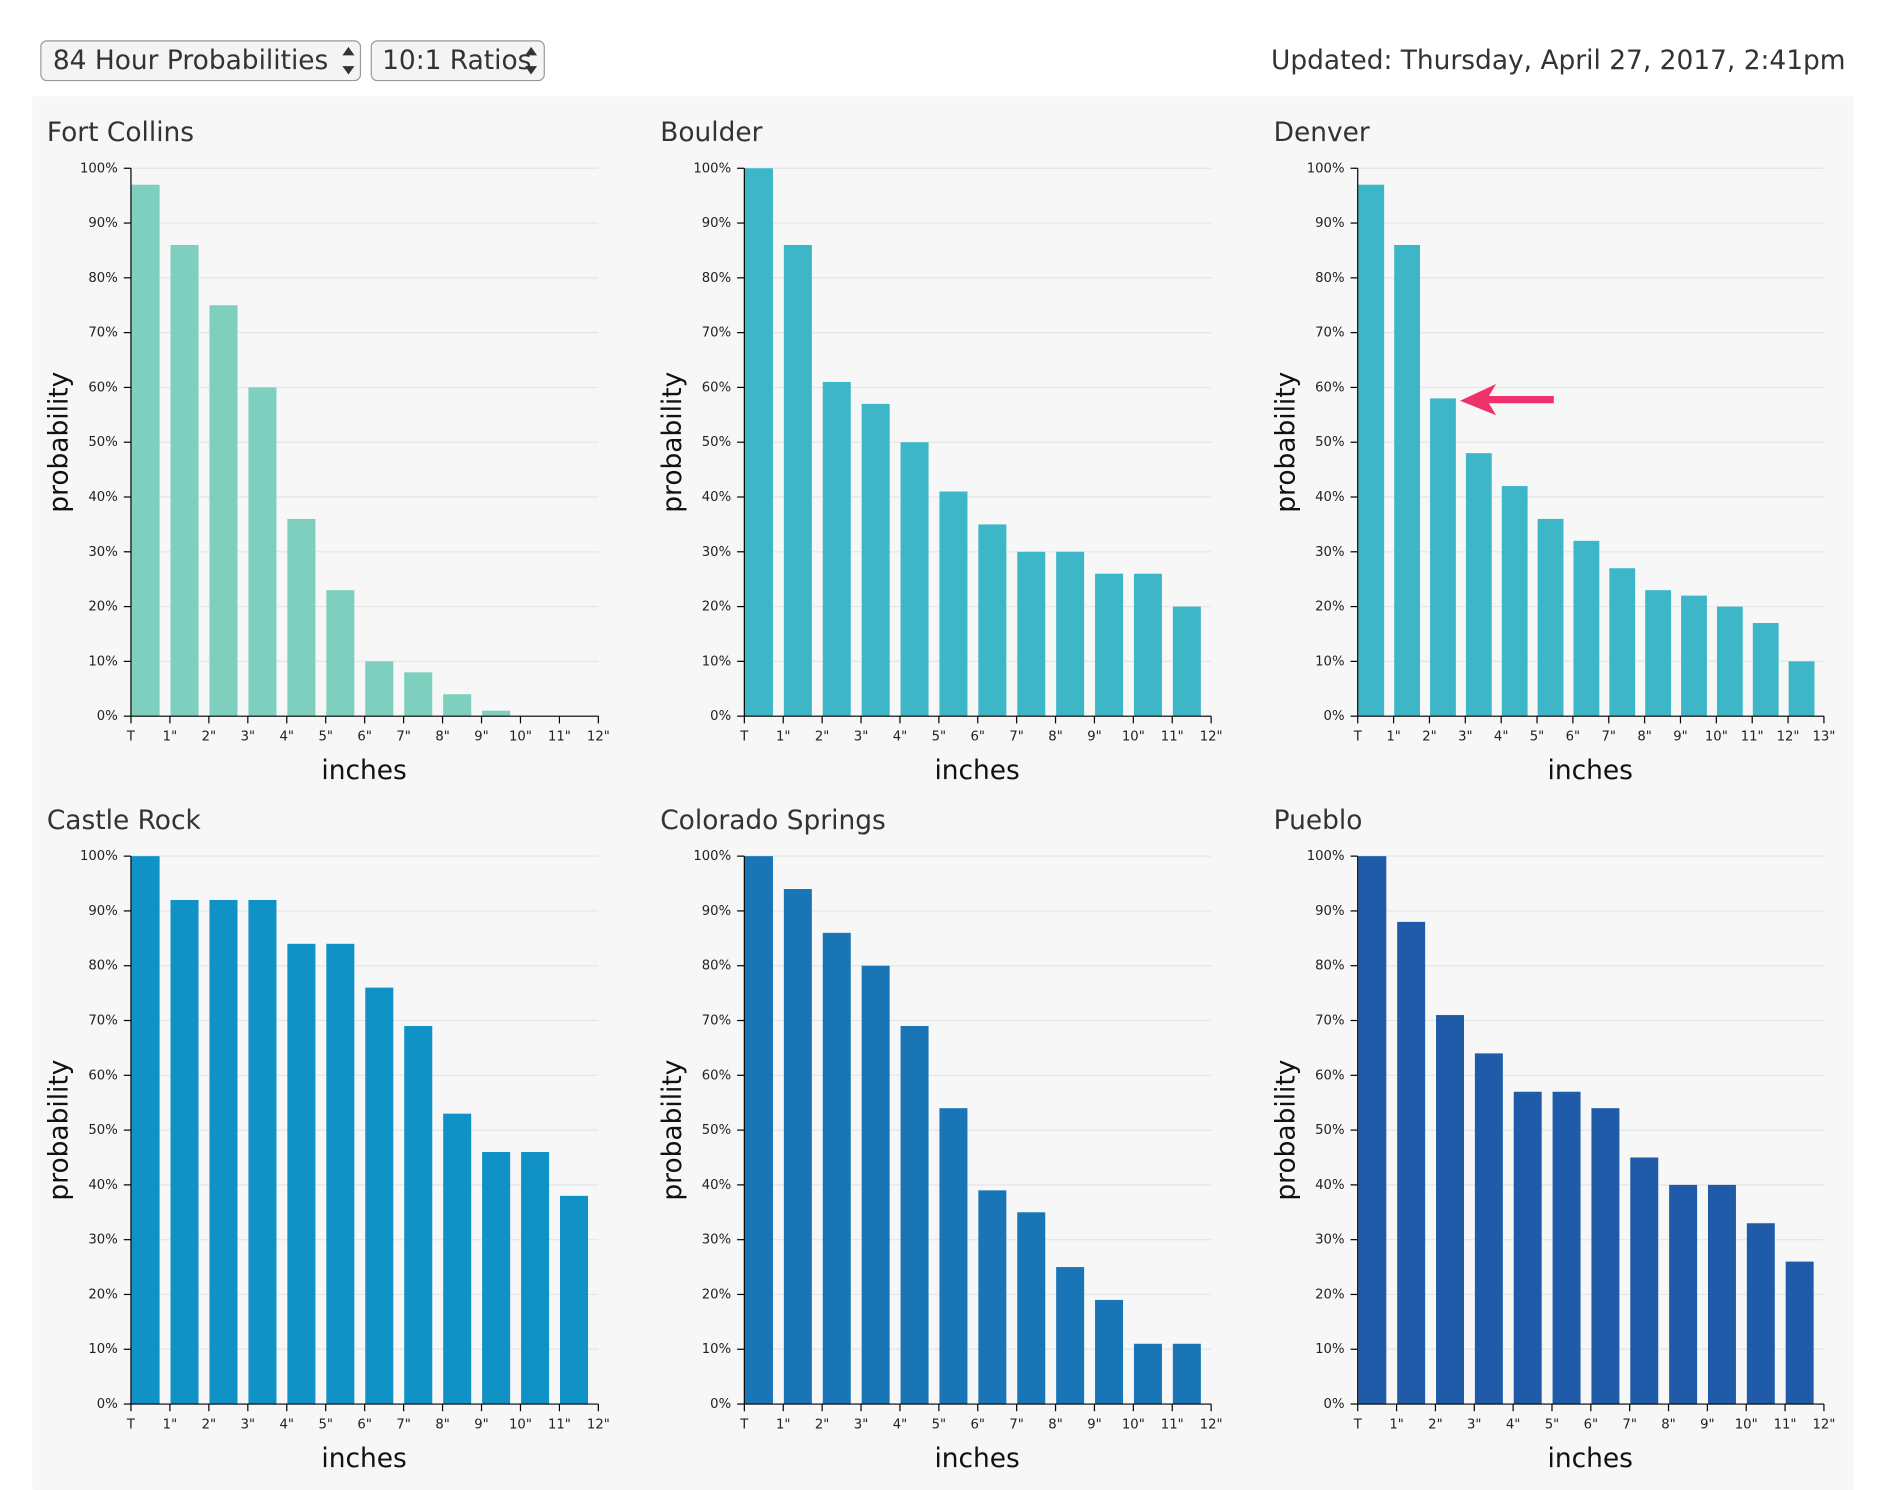  What do you see at coordinates (822, 1424) in the screenshot?
I see `x-tick-label: 2"` at bounding box center [822, 1424].